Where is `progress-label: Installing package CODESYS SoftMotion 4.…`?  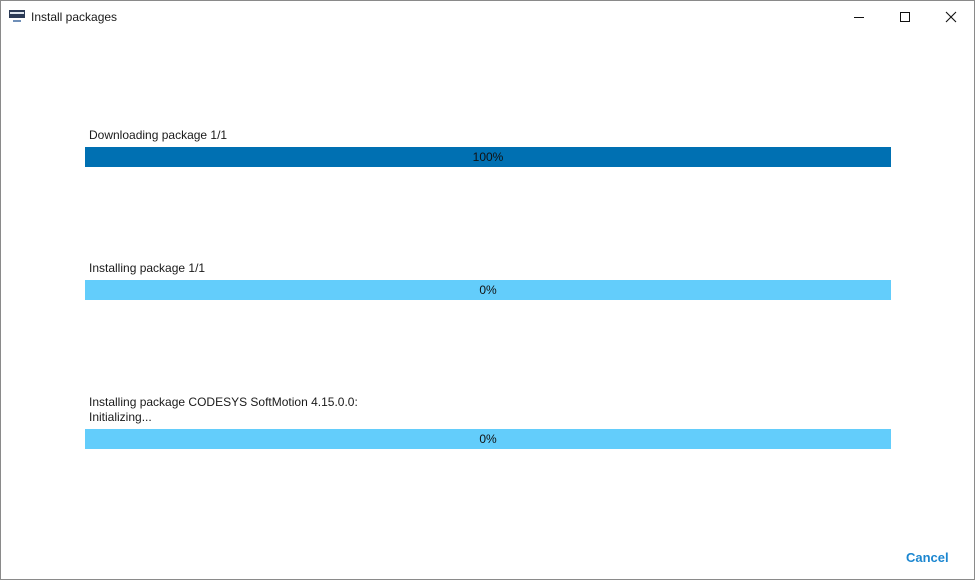 progress-label: Installing package CODESYS SoftMotion 4.… is located at coordinates (223, 402).